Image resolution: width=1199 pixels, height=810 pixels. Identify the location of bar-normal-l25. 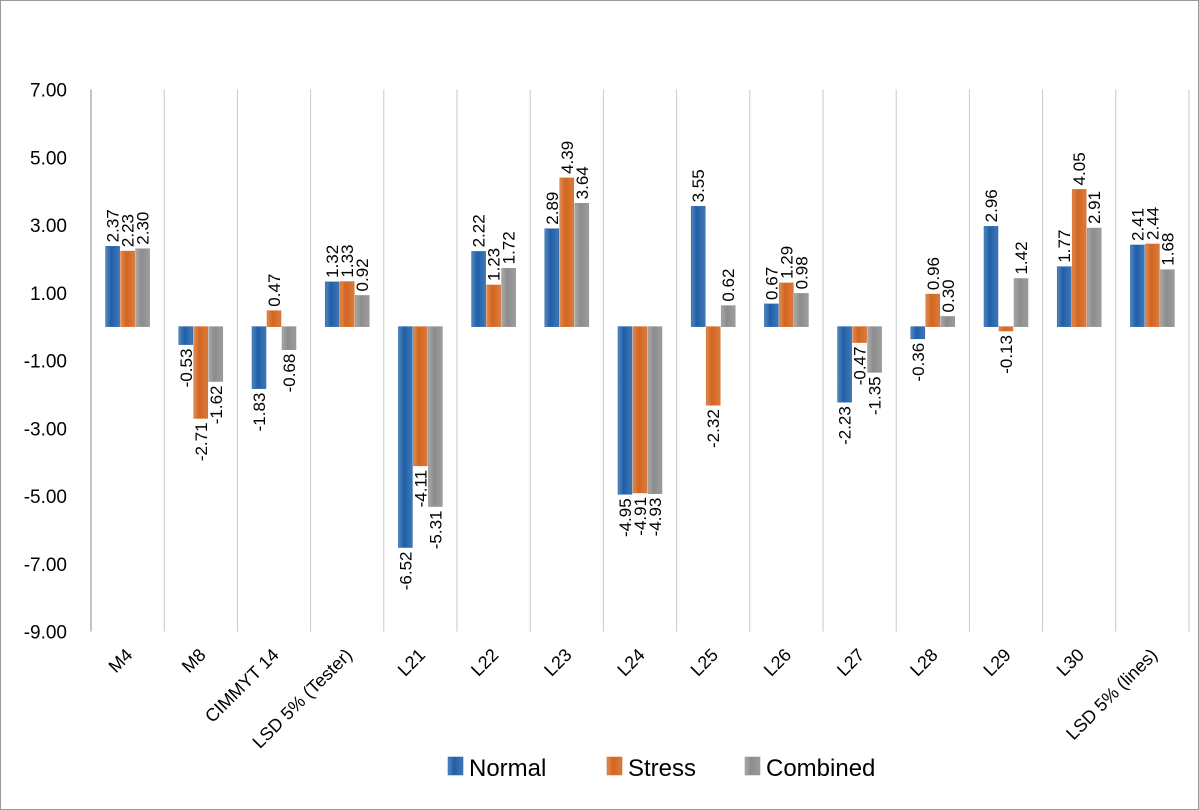
(698, 266).